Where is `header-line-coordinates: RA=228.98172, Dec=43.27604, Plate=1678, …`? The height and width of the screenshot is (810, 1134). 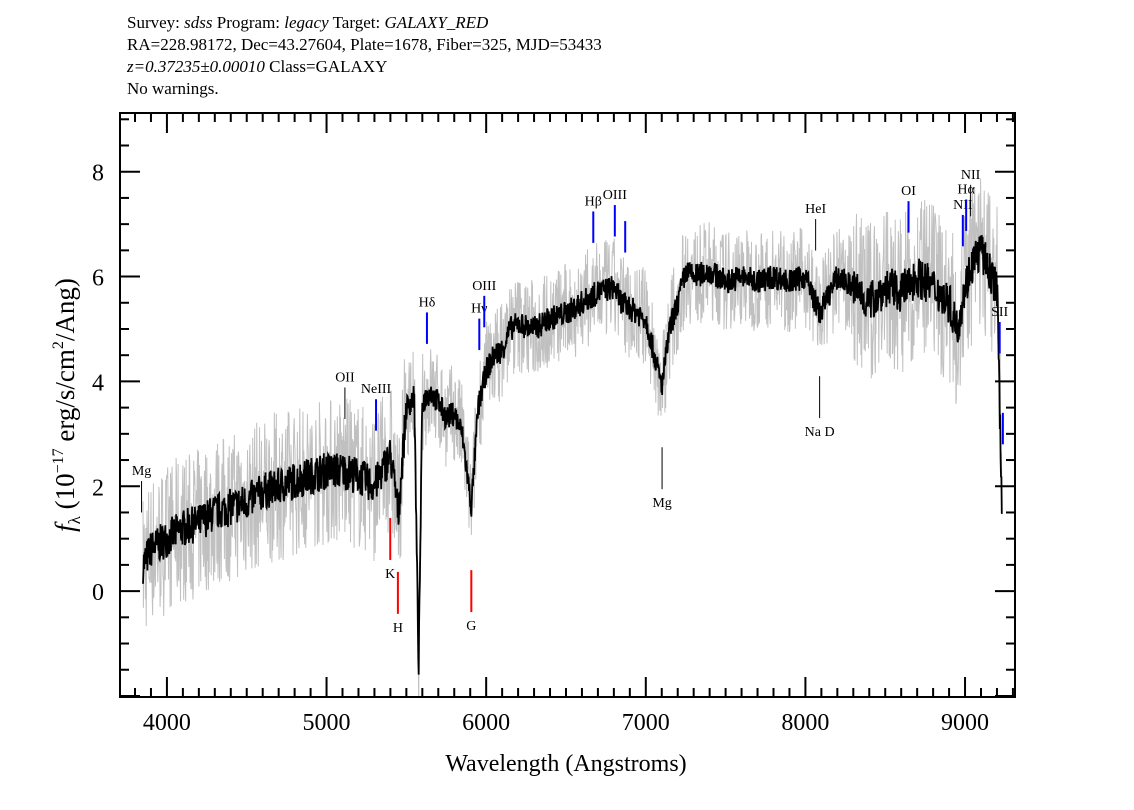
header-line-coordinates: RA=228.98172, Dec=43.27604, Plate=1678, … is located at coordinates (364, 44).